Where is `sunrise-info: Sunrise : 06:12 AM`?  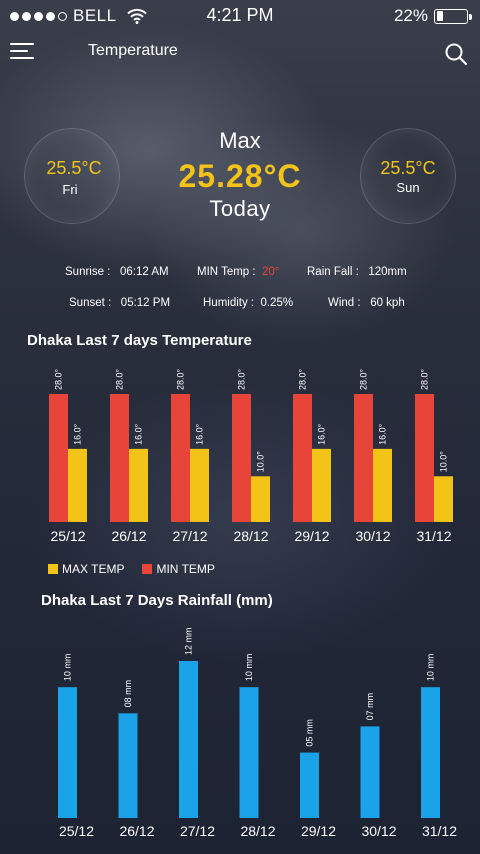
sunrise-info: Sunrise : 06:12 AM is located at coordinates (117, 272).